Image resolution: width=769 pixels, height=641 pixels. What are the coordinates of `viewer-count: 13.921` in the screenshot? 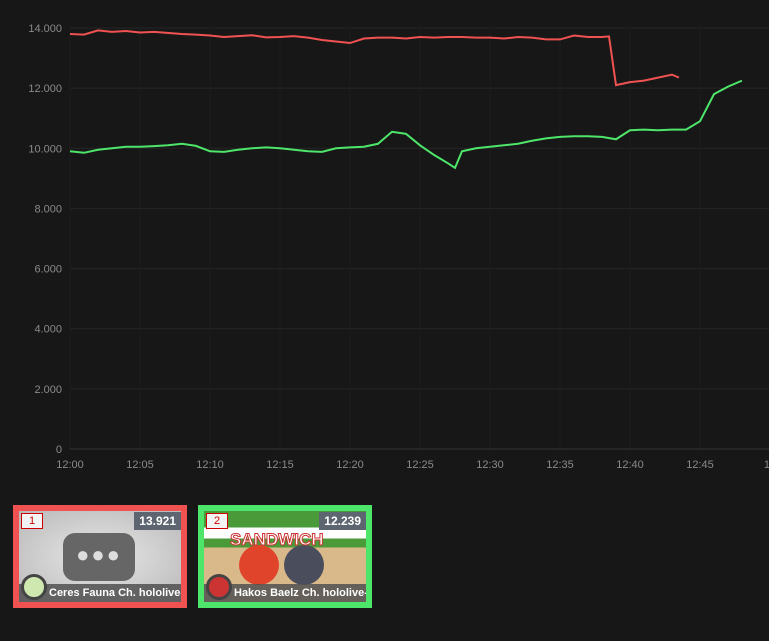 It's located at (157, 521).